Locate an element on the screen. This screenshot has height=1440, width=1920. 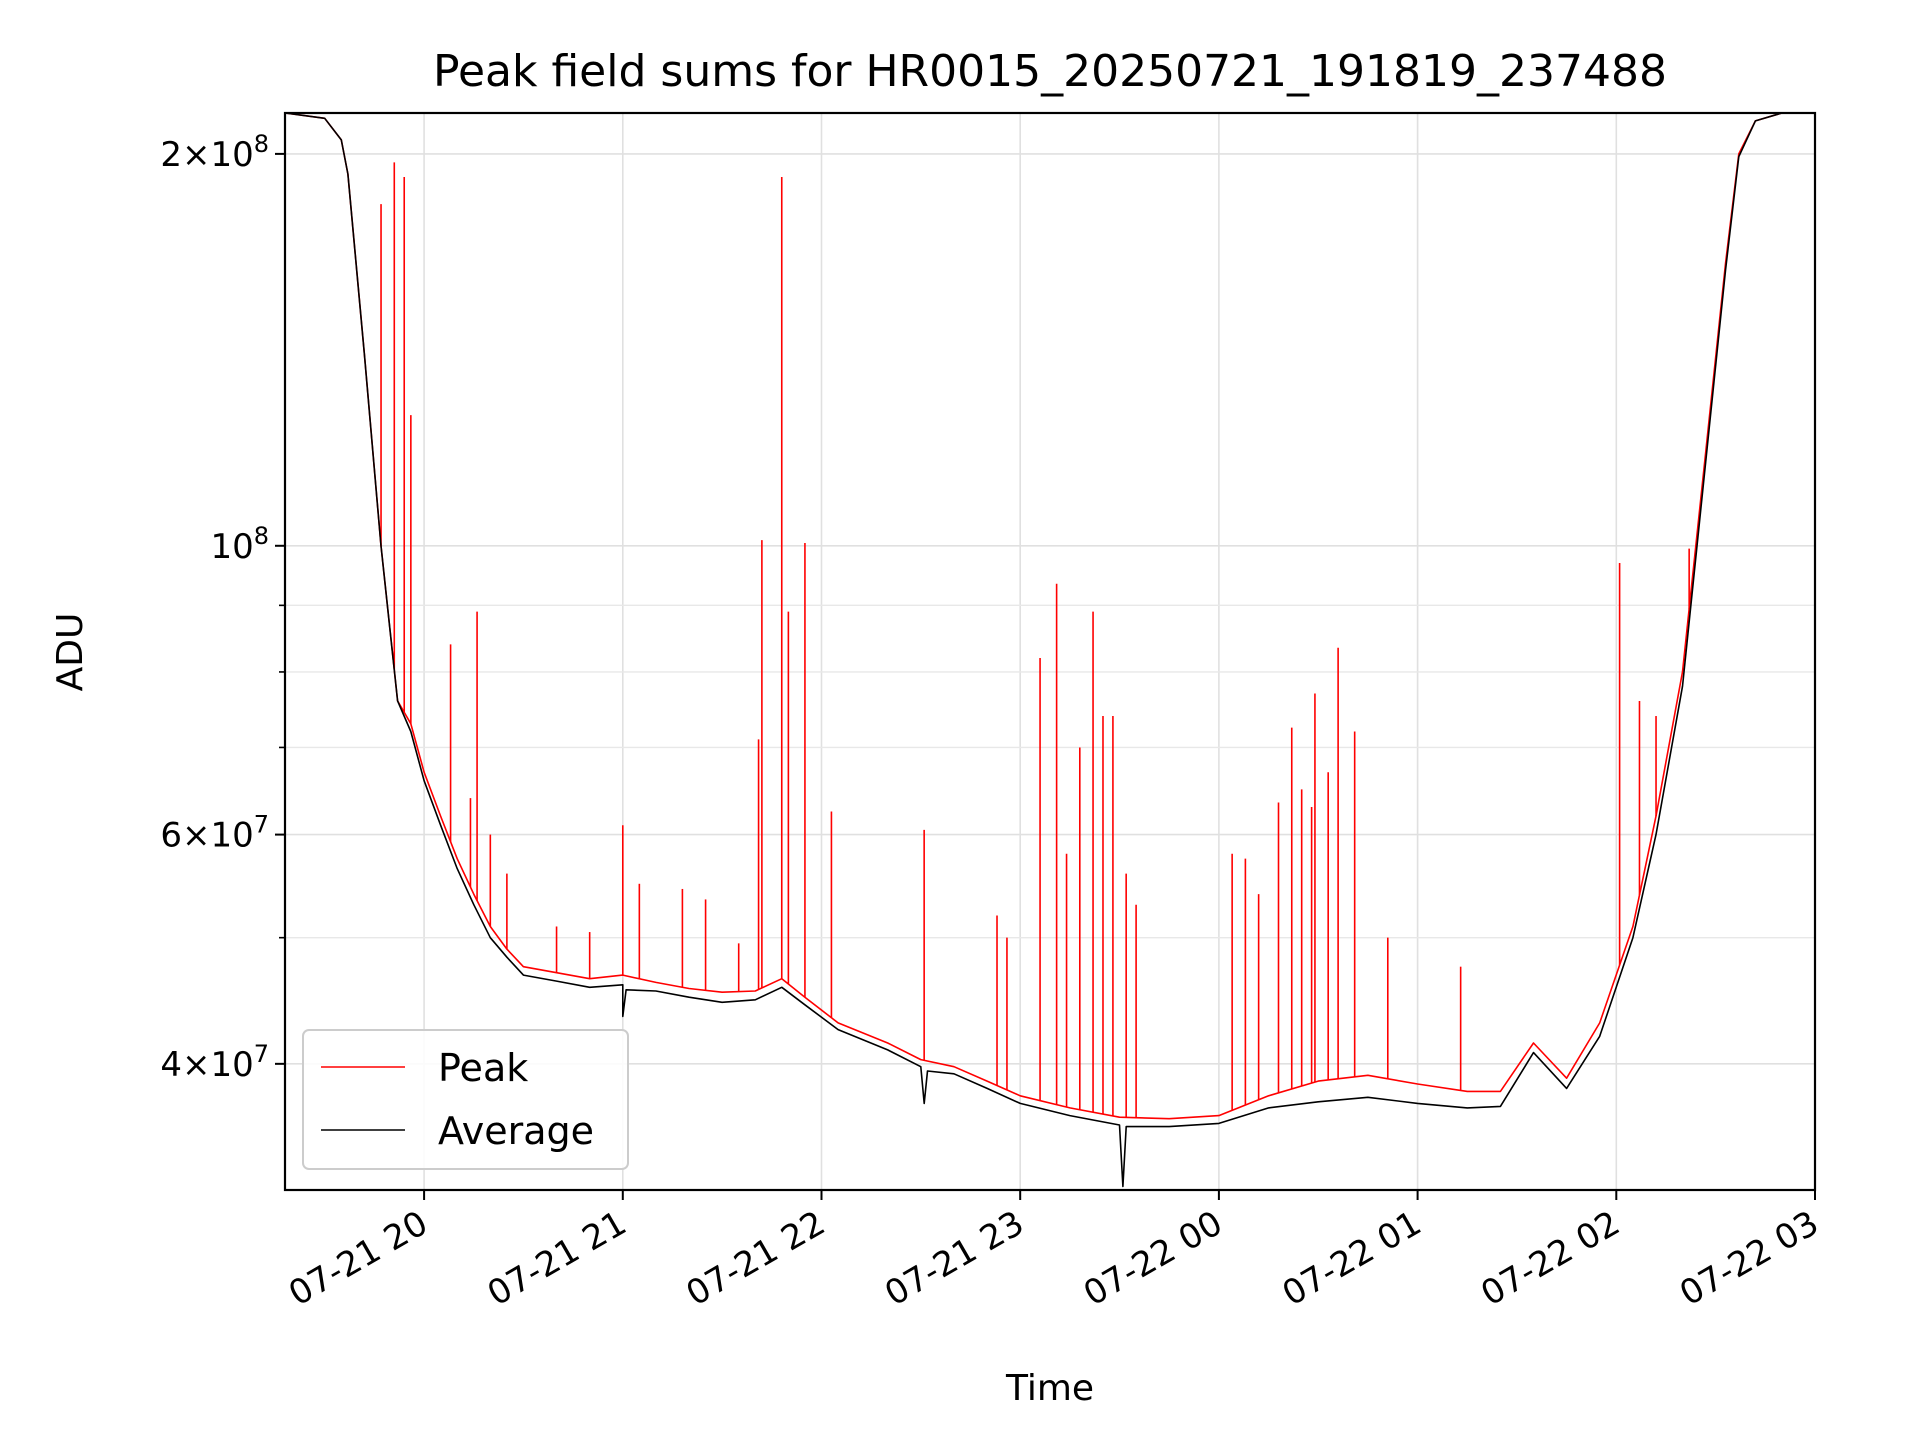
y-tick-label: 2×108 is located at coordinates (214, 152).